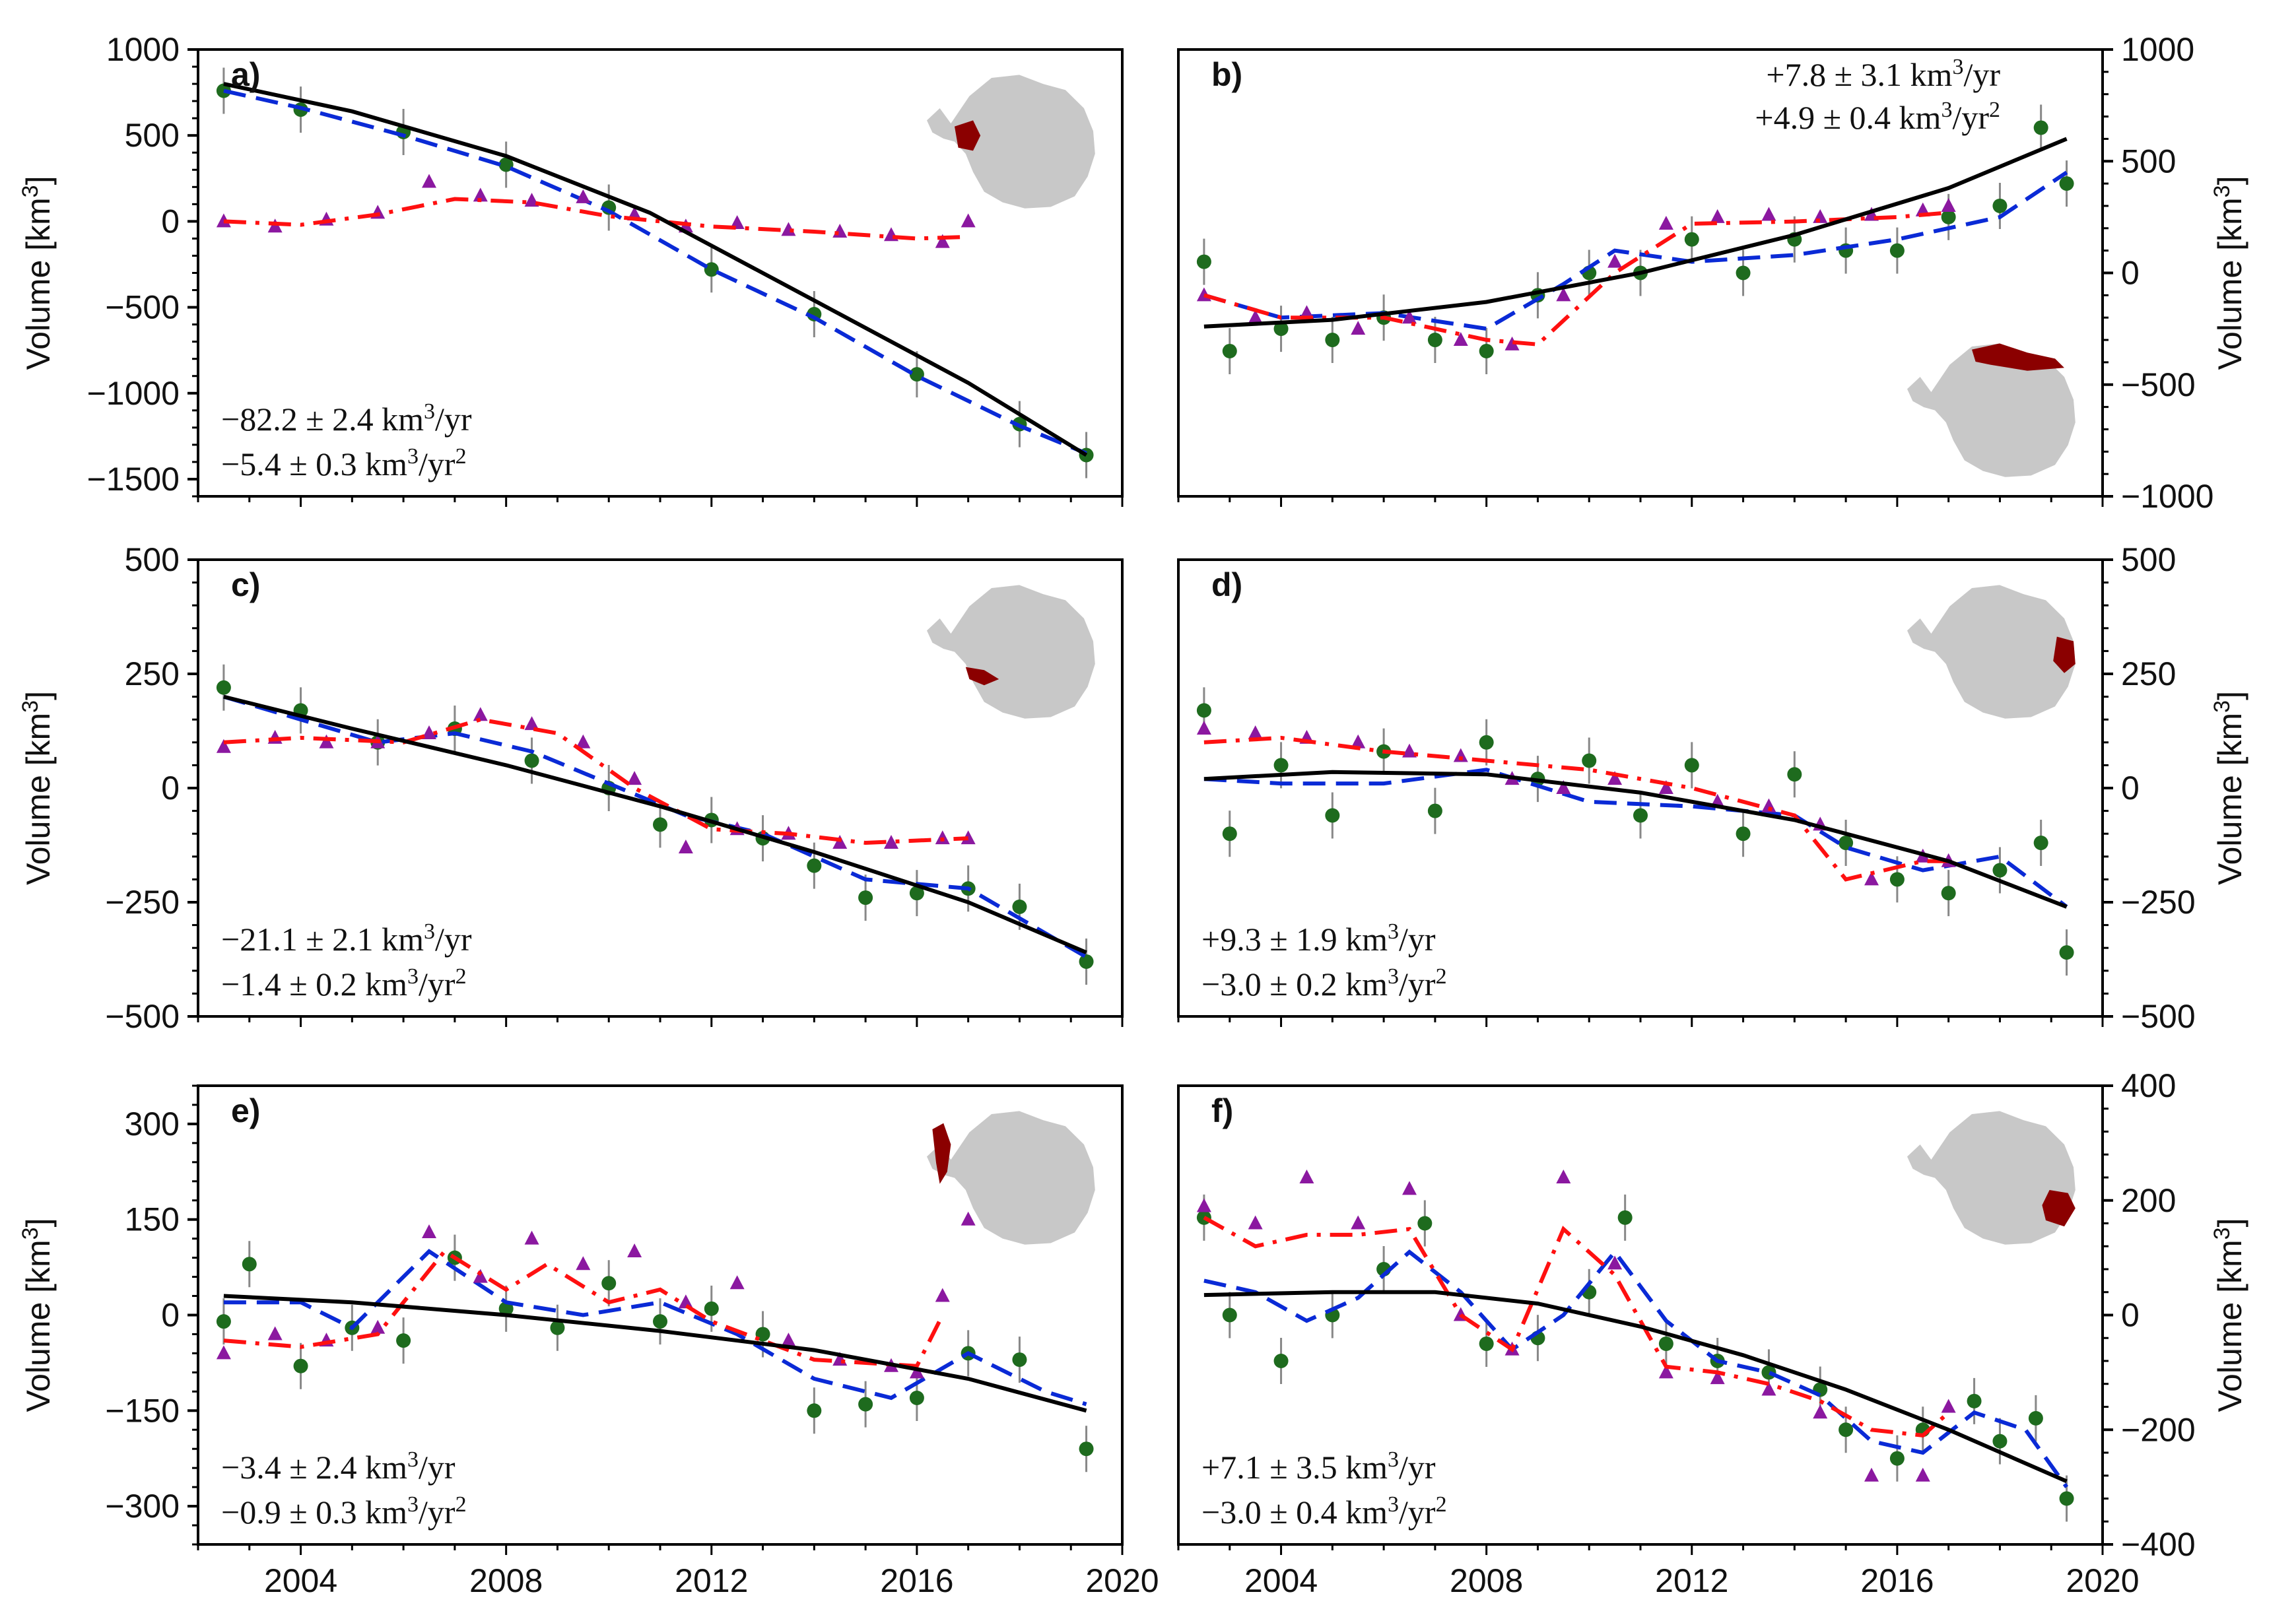  Describe the element at coordinates (142, 1507) in the screenshot. I see `y-tick-label: −300` at that location.